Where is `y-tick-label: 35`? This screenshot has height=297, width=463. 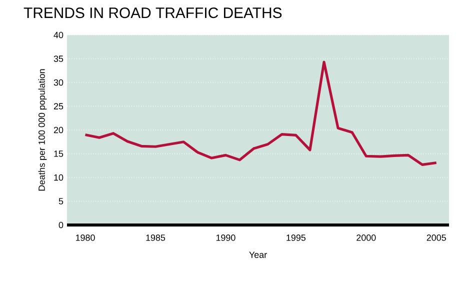 y-tick-label: 35 is located at coordinates (59, 59).